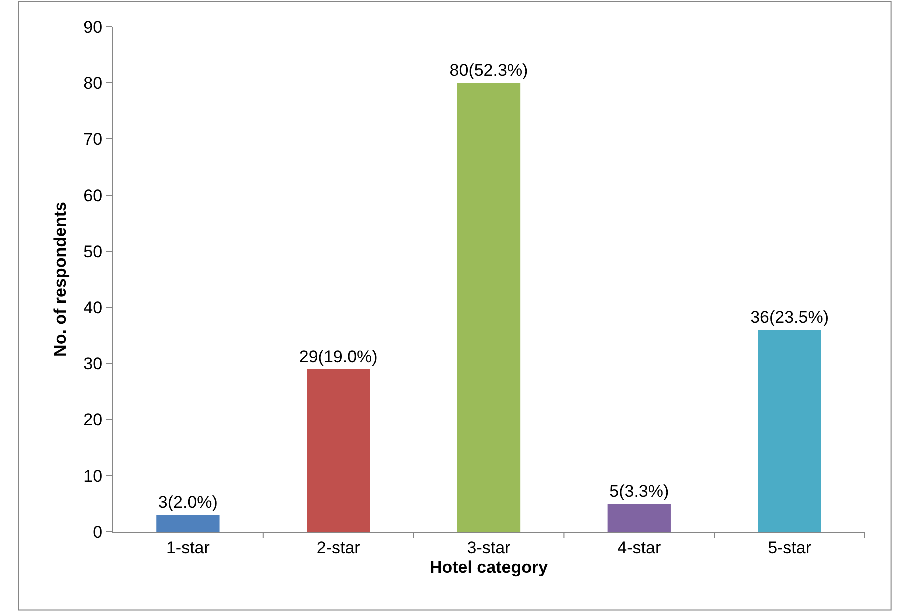  I want to click on y-tick-label: 60, so click(93, 196).